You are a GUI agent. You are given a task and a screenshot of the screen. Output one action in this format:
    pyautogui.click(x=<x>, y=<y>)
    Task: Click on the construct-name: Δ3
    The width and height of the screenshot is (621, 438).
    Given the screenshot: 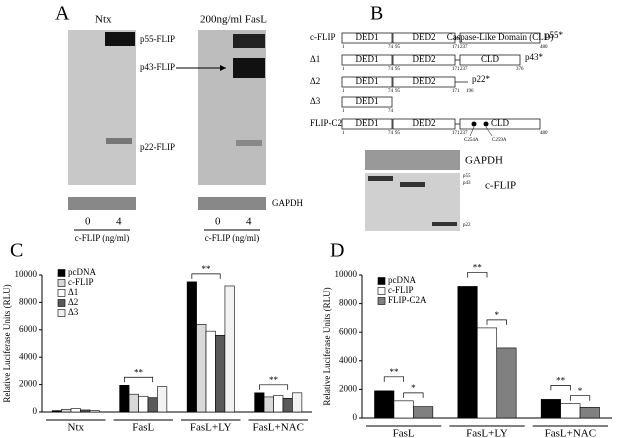 What is the action you would take?
    pyautogui.click(x=315, y=101)
    